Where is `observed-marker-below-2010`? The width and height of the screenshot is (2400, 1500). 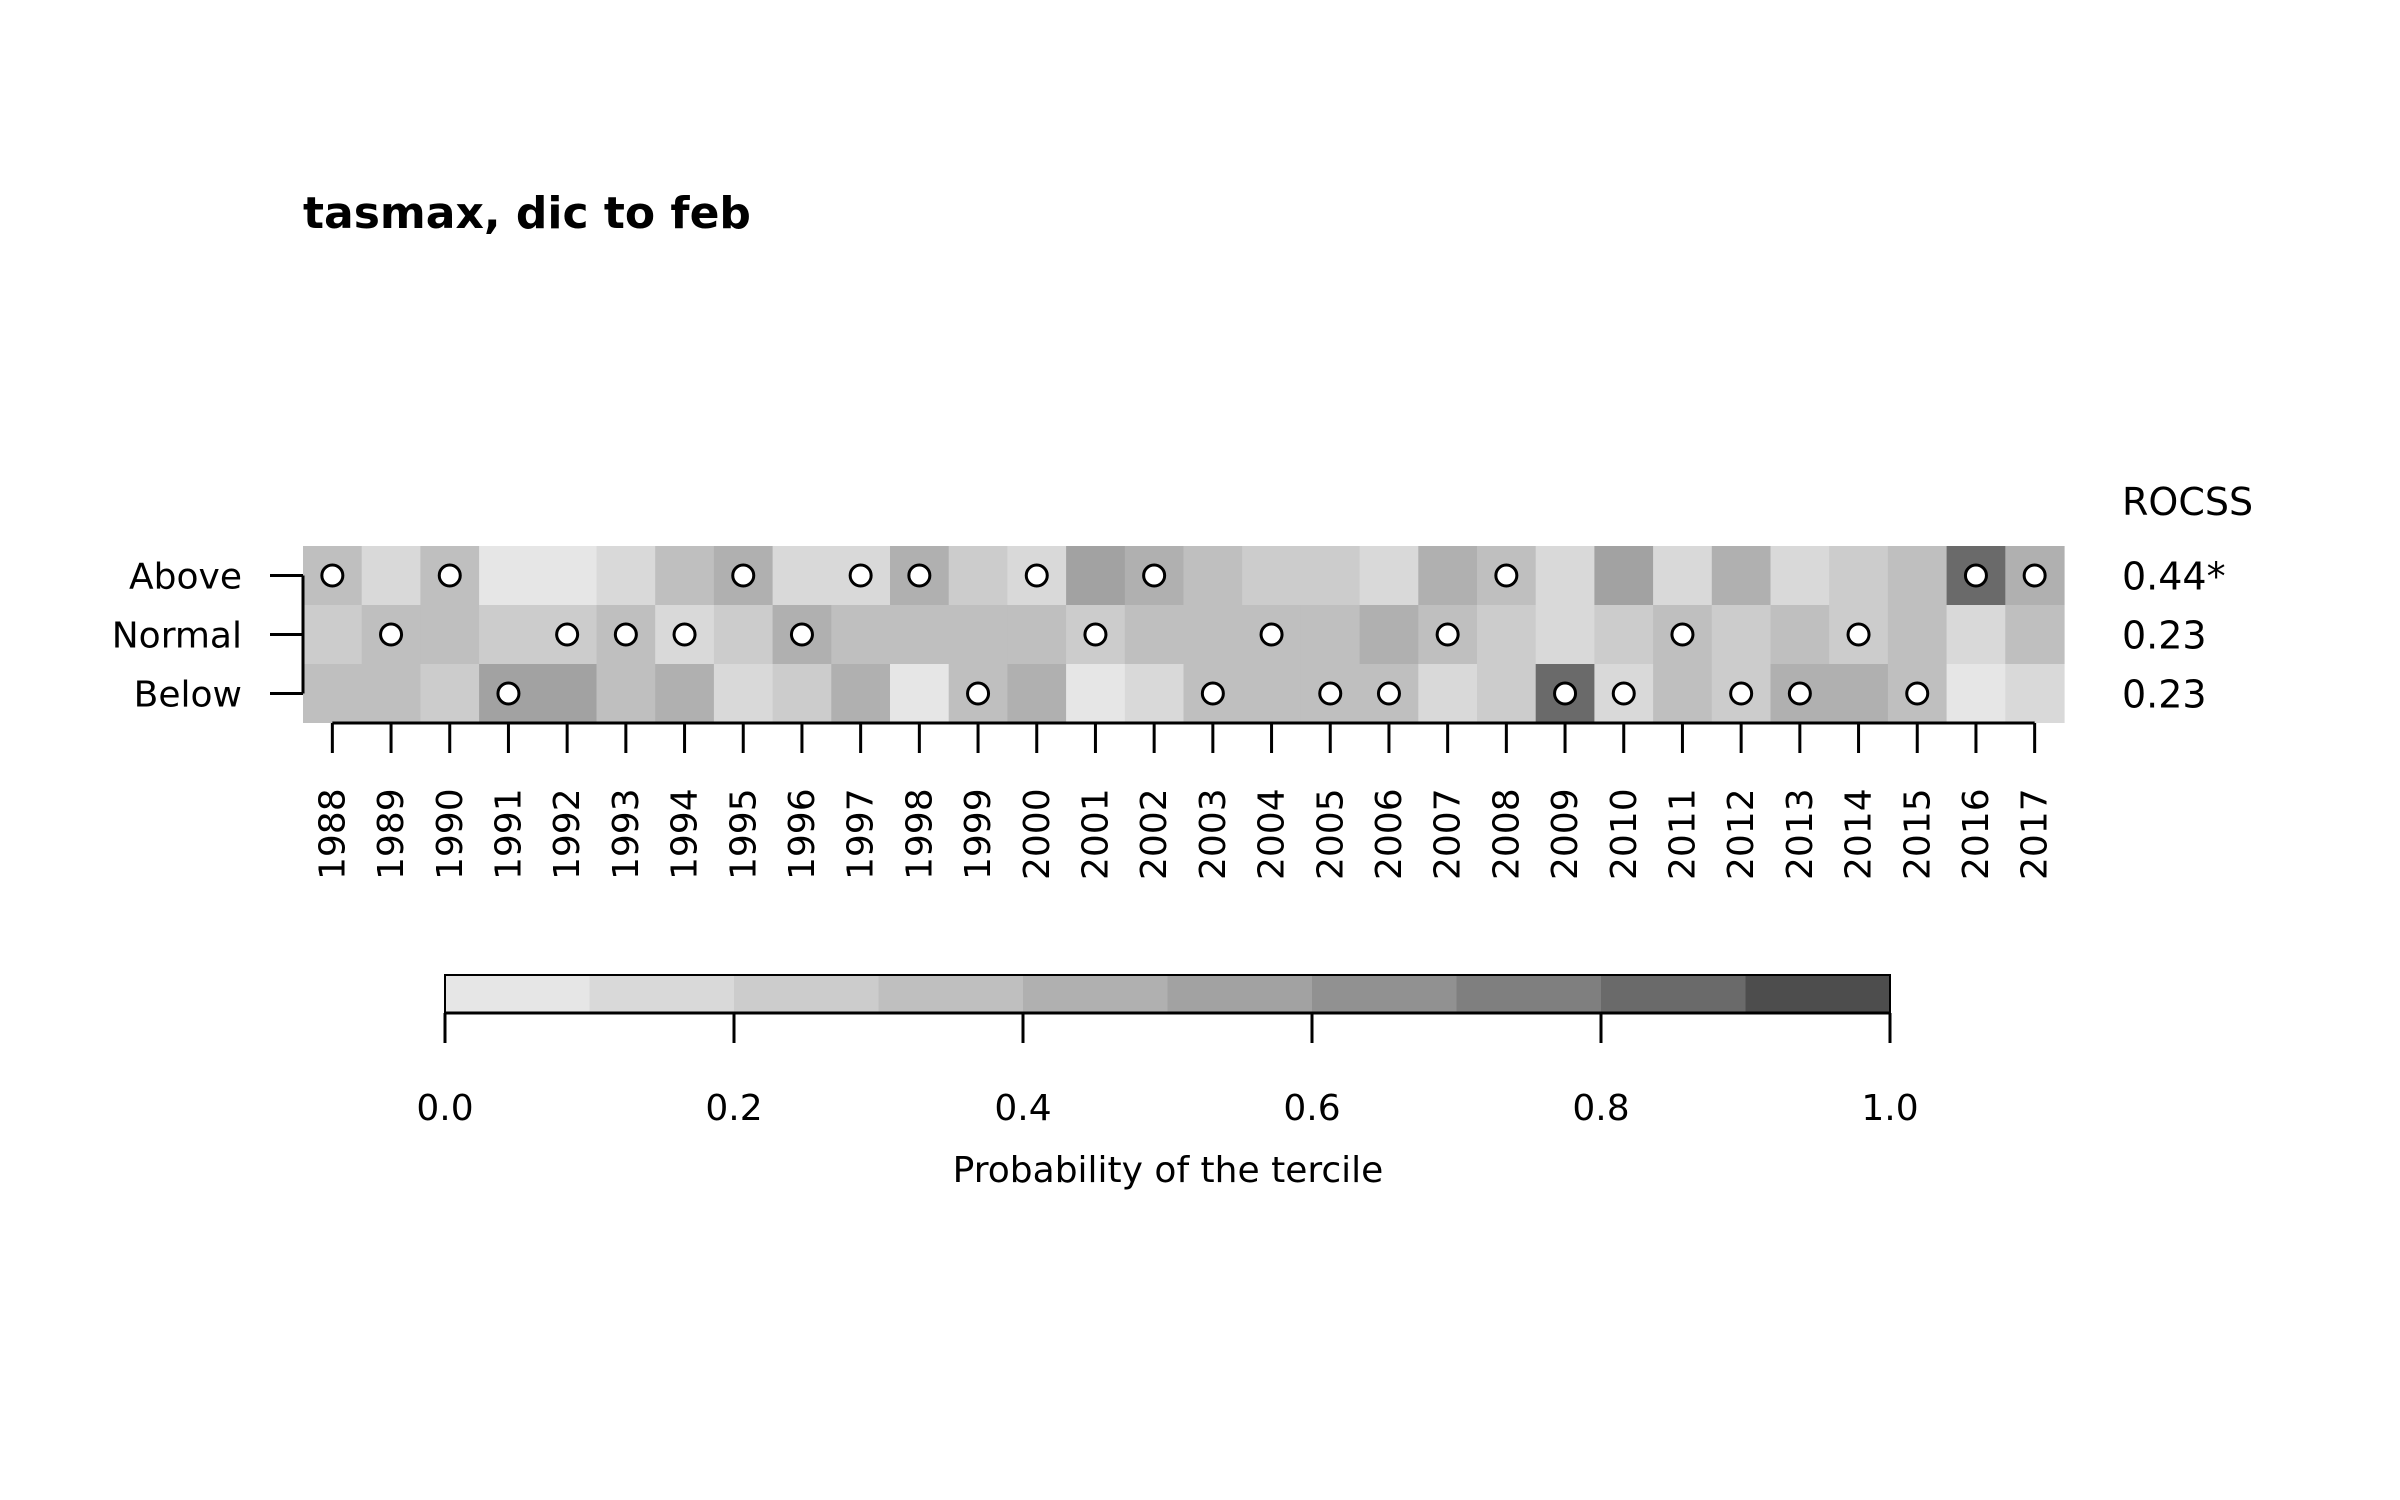 observed-marker-below-2010 is located at coordinates (1623, 693).